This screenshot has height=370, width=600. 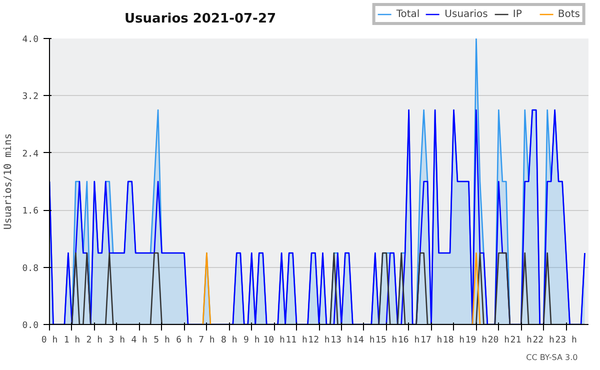 I want to click on y-tick-label: 4.0, so click(x=30, y=40).